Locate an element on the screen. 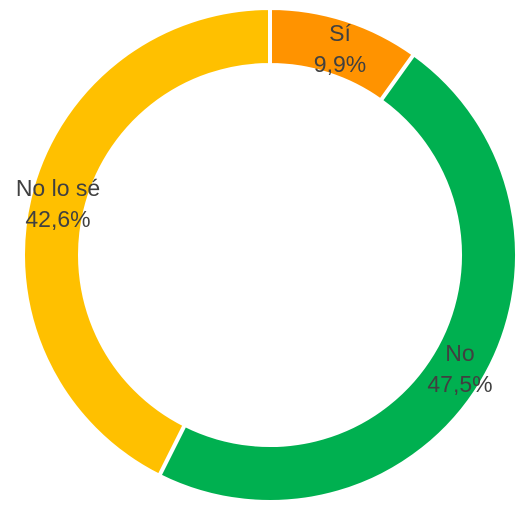 This screenshot has height=505, width=519. slice-value-label: 47,5% is located at coordinates (459, 384).